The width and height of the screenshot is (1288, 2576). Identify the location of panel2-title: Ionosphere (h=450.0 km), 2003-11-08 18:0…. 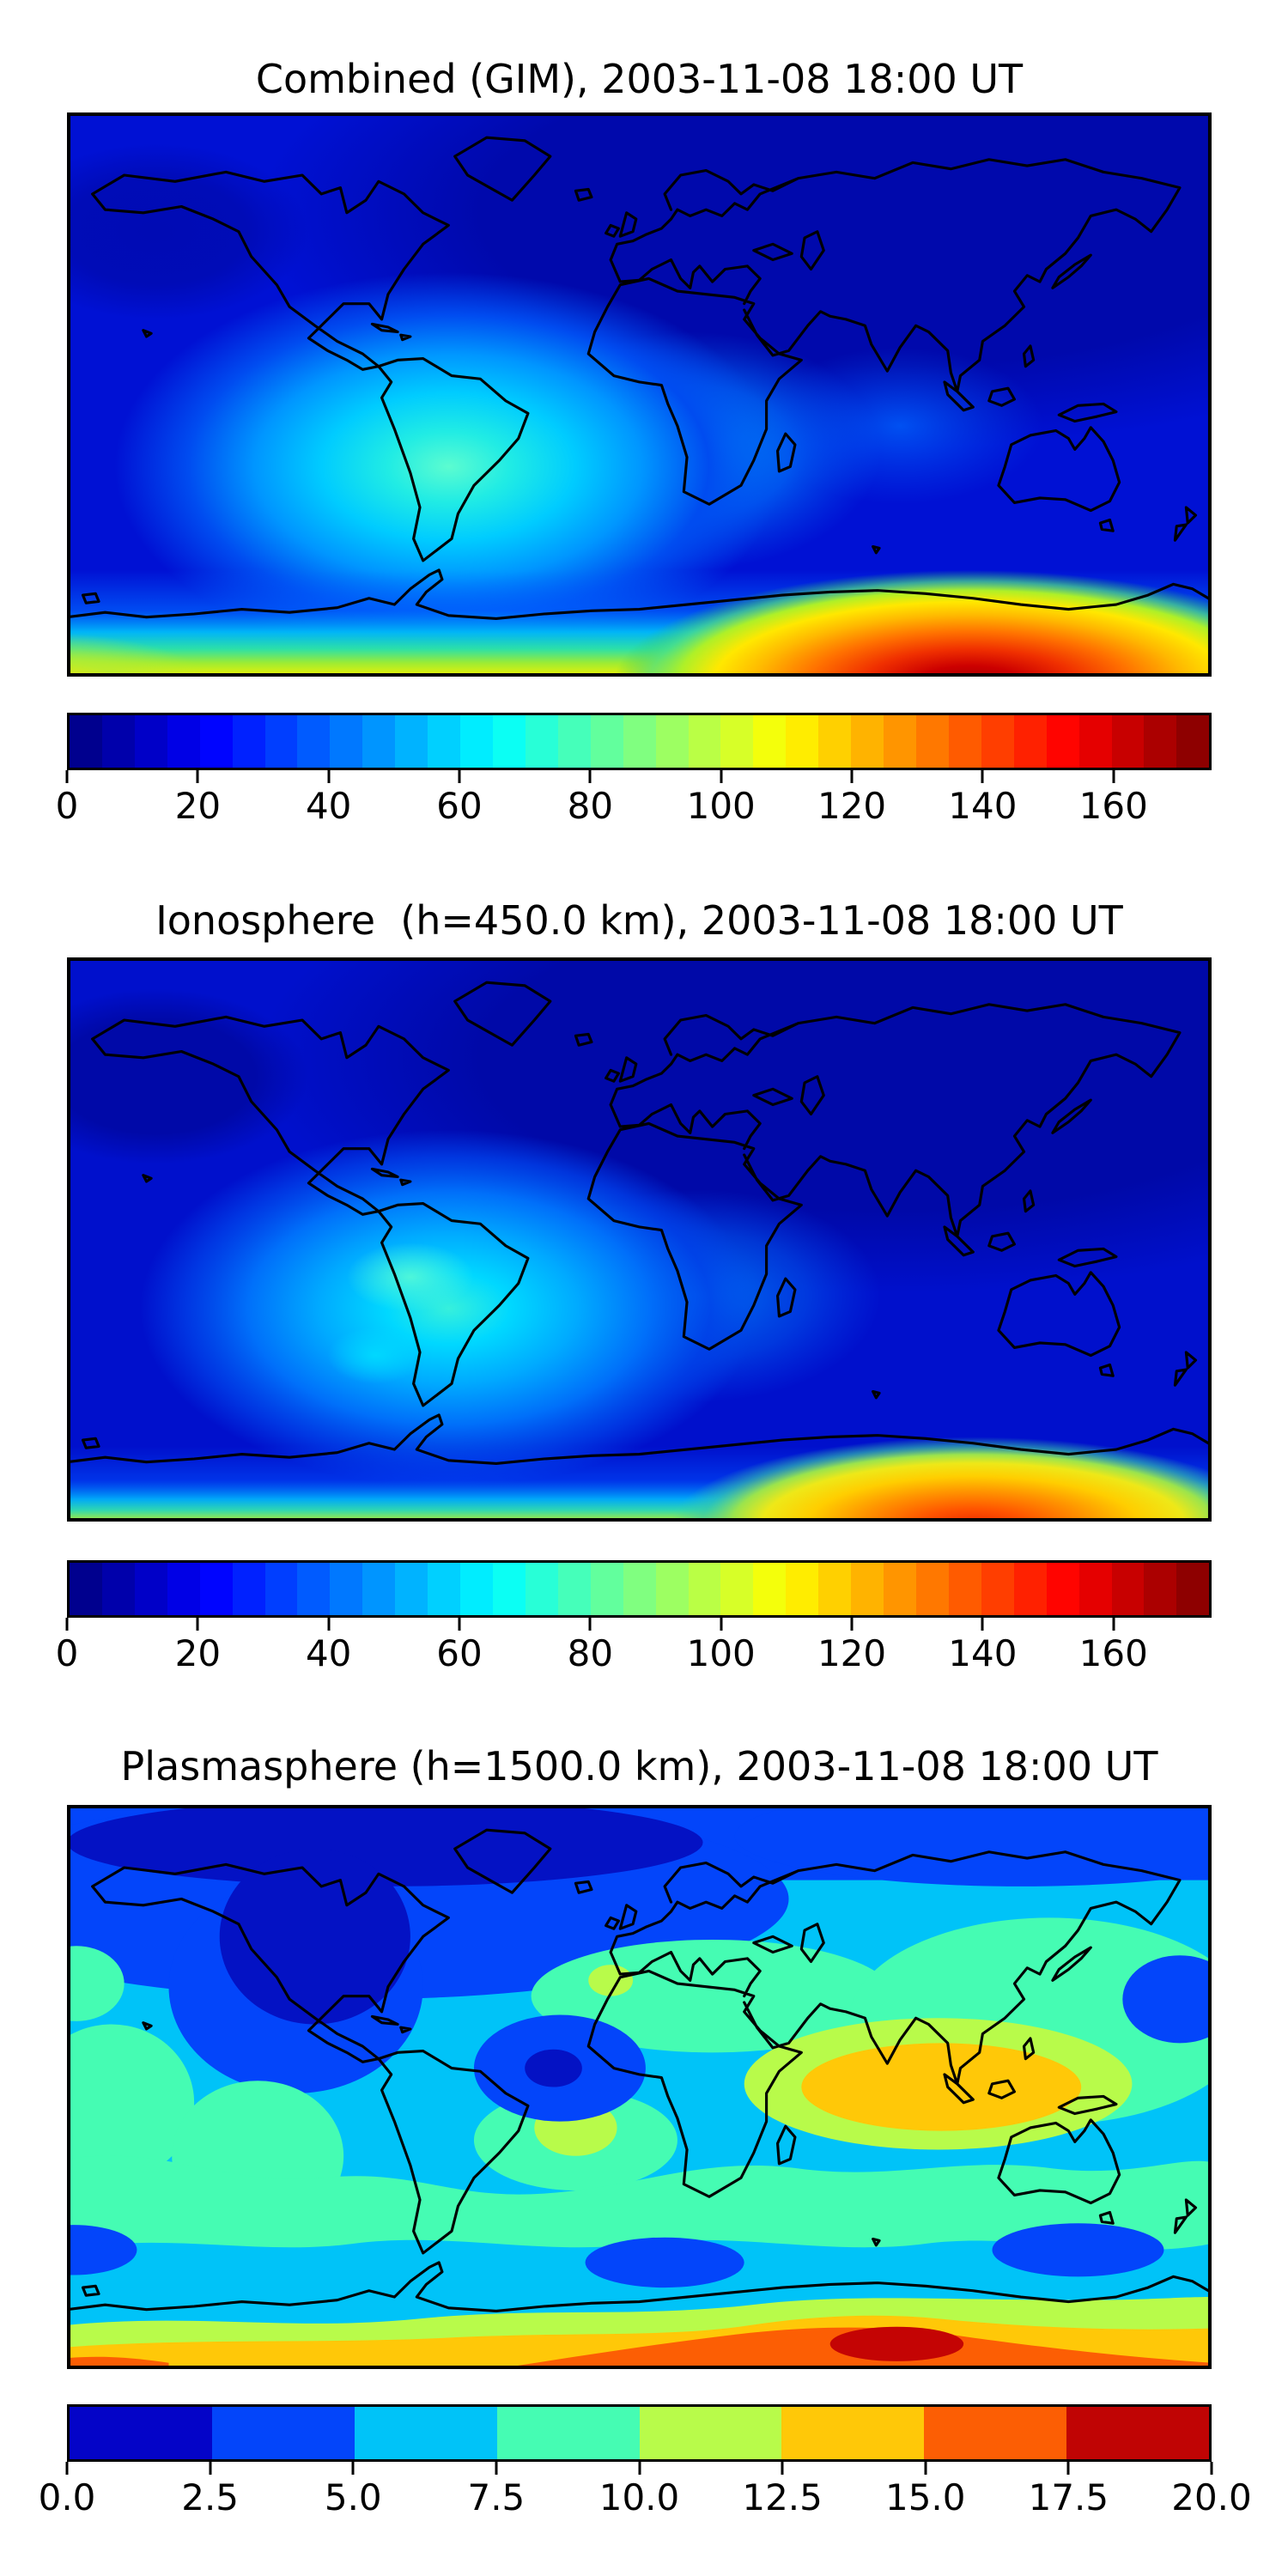
(639, 921).